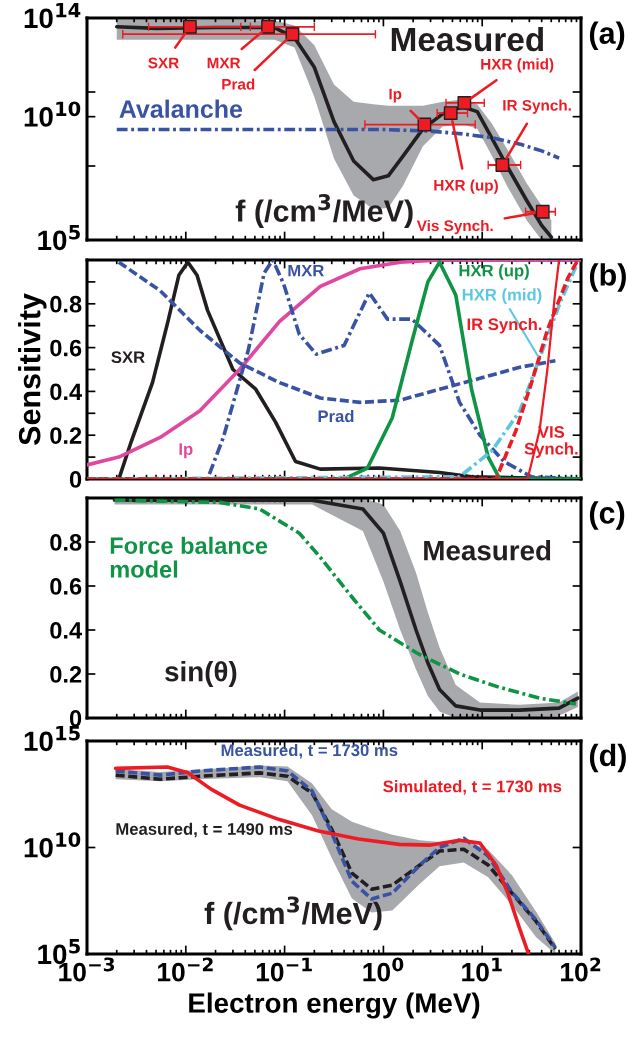 The image size is (628, 1042). Describe the element at coordinates (201, 674) in the screenshot. I see `y-axis-title: sin(θ)` at that location.